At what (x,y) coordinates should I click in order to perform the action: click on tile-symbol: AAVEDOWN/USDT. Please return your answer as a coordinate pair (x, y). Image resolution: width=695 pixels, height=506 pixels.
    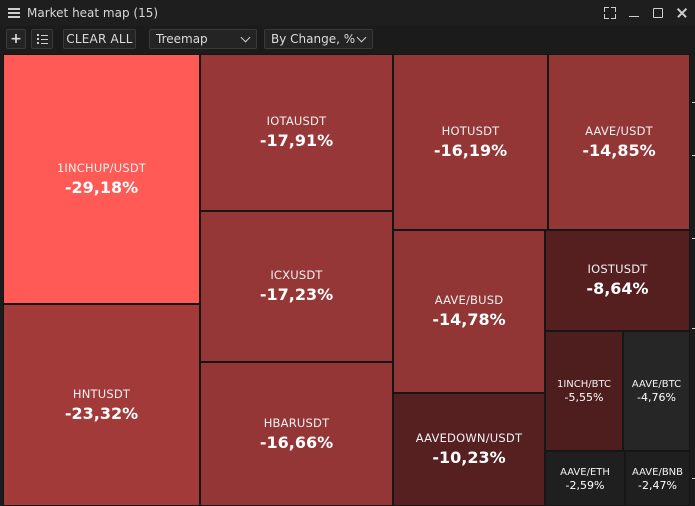
    Looking at the image, I should click on (469, 438).